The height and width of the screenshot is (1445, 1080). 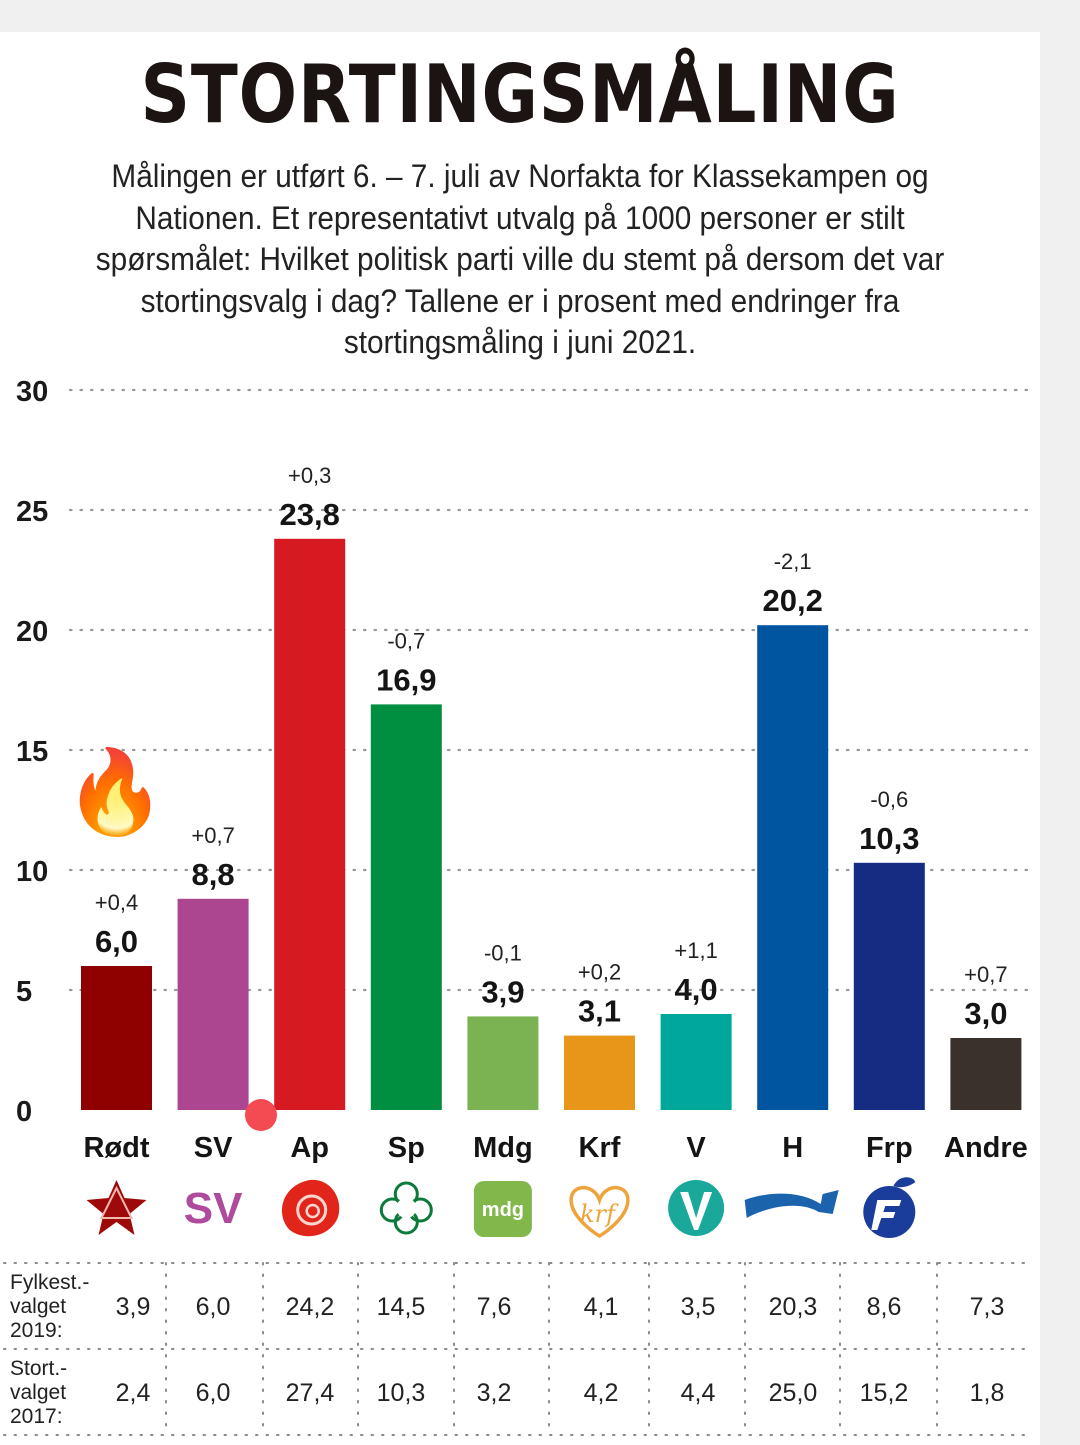 What do you see at coordinates (792, 1148) in the screenshot?
I see `x-tick-label: H` at bounding box center [792, 1148].